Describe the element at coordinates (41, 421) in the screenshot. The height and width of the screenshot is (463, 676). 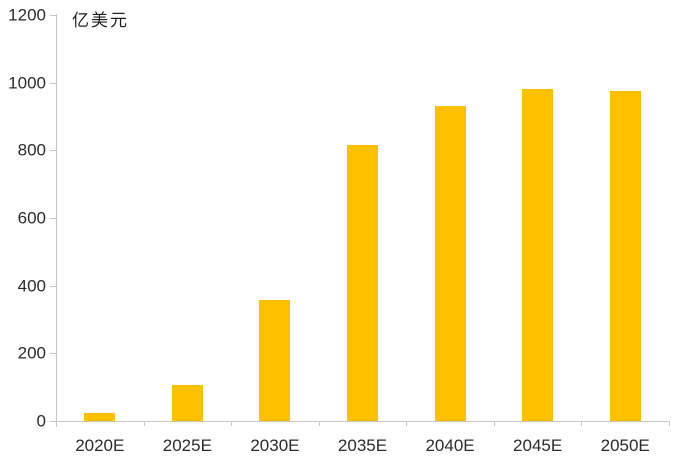
I see `y-axis-tick-label: 0` at that location.